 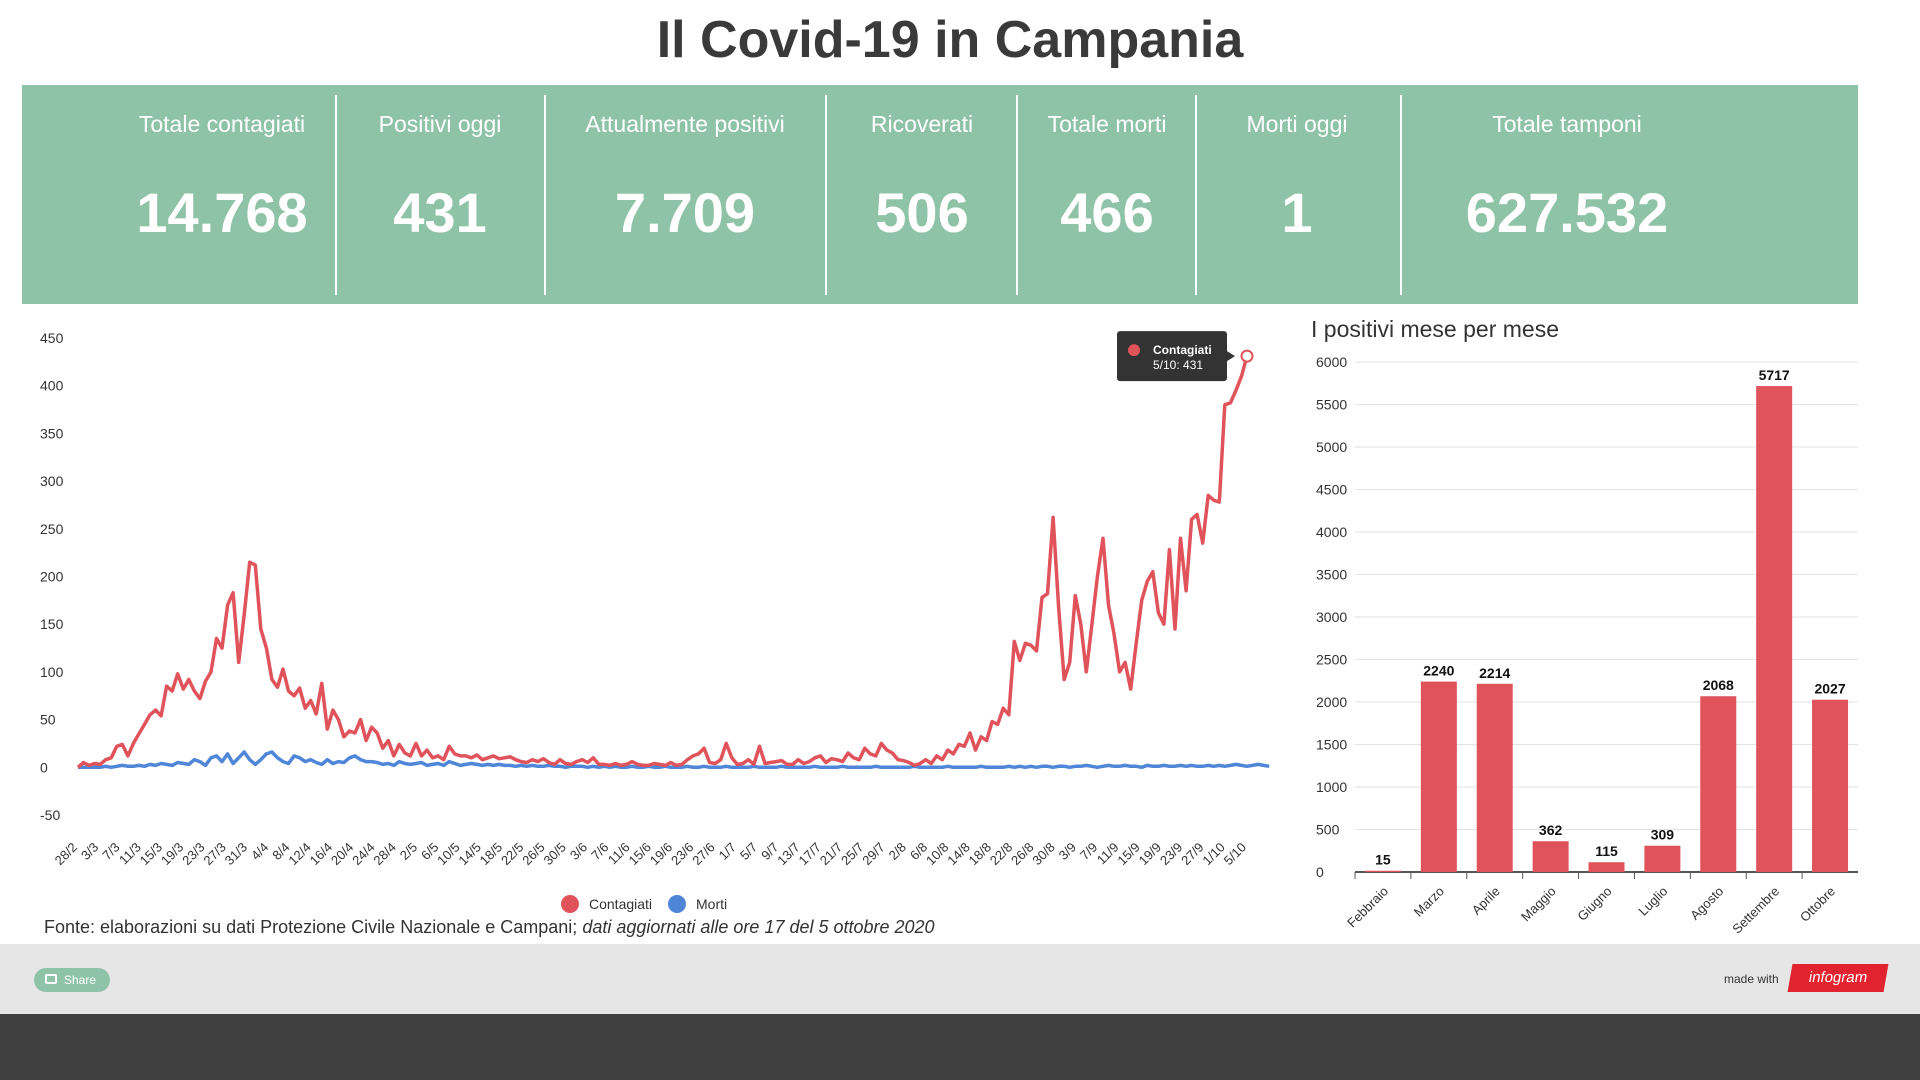 I want to click on bar-value-label: 2214, so click(x=1494, y=673).